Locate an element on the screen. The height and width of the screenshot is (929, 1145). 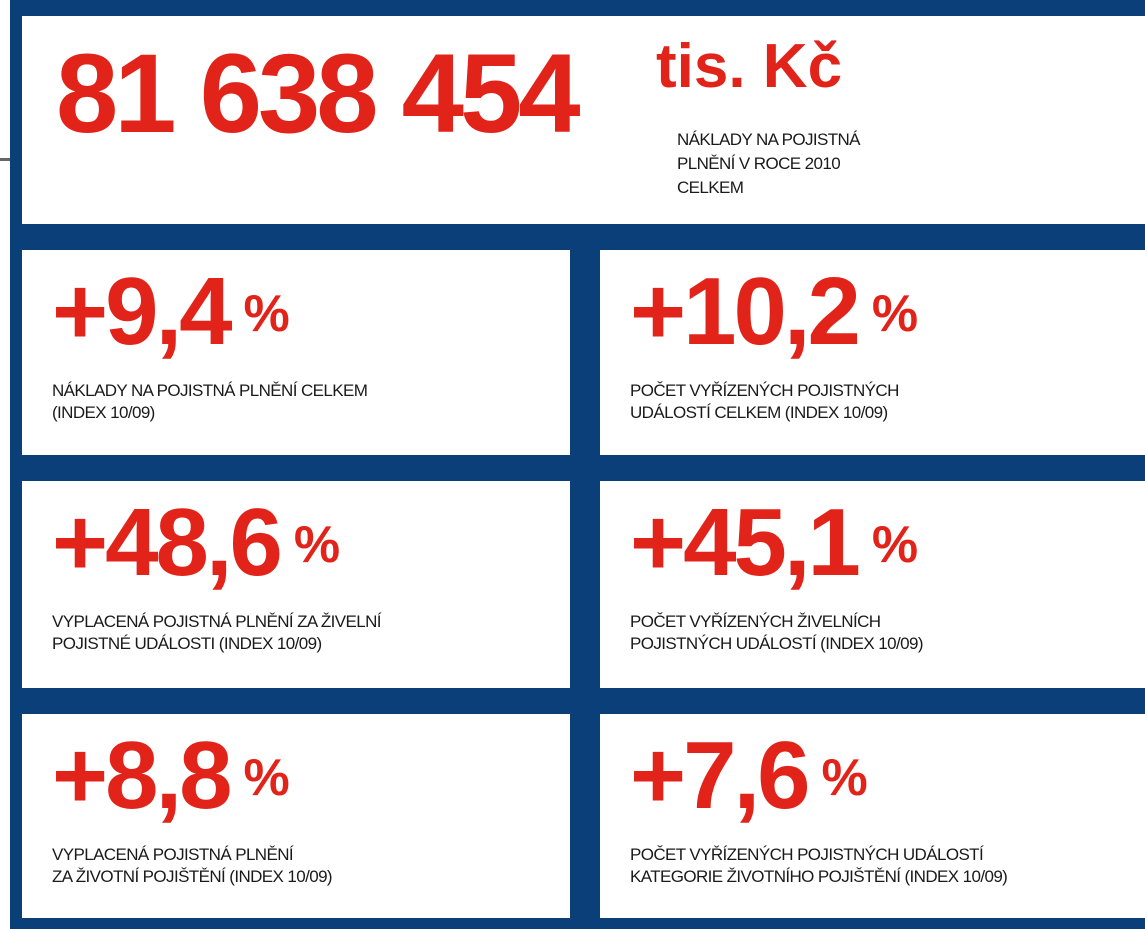
text-line: NÁKLADY NA POJISTNÁ is located at coordinates (769, 139).